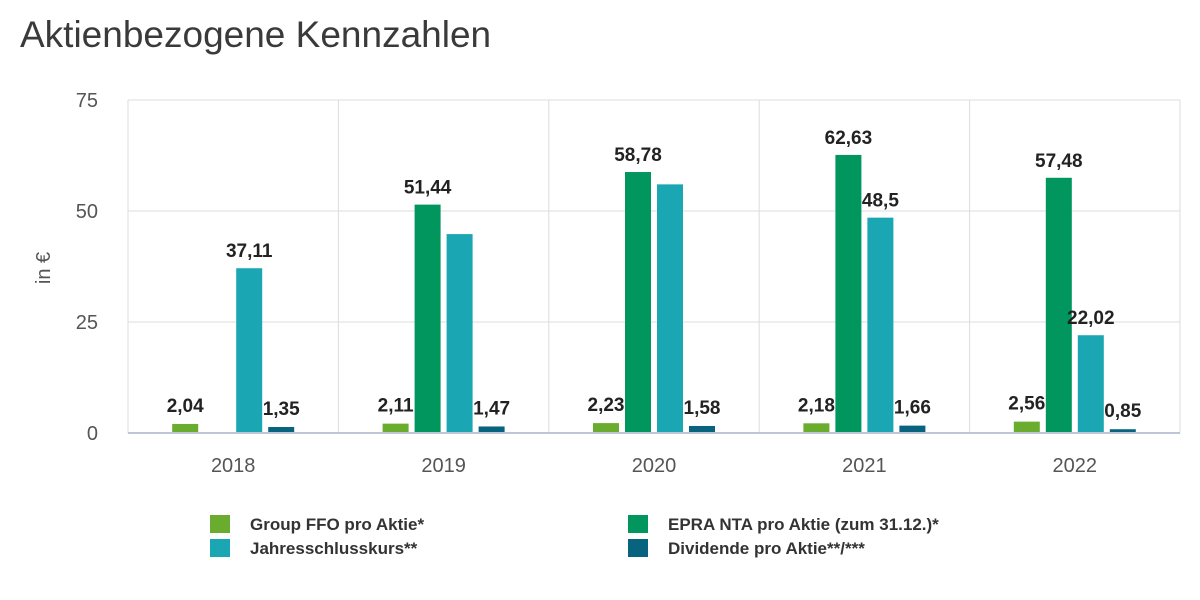  Describe the element at coordinates (1091, 318) in the screenshot. I see `data-label: 22,02` at that location.